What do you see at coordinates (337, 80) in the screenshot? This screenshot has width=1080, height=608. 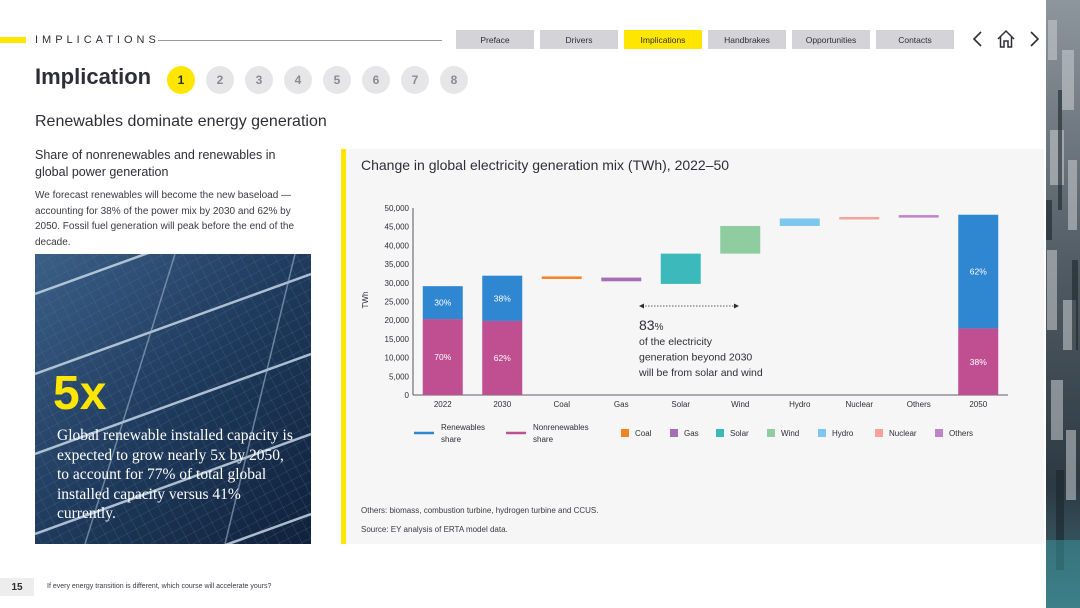 I see `step-5: 5` at bounding box center [337, 80].